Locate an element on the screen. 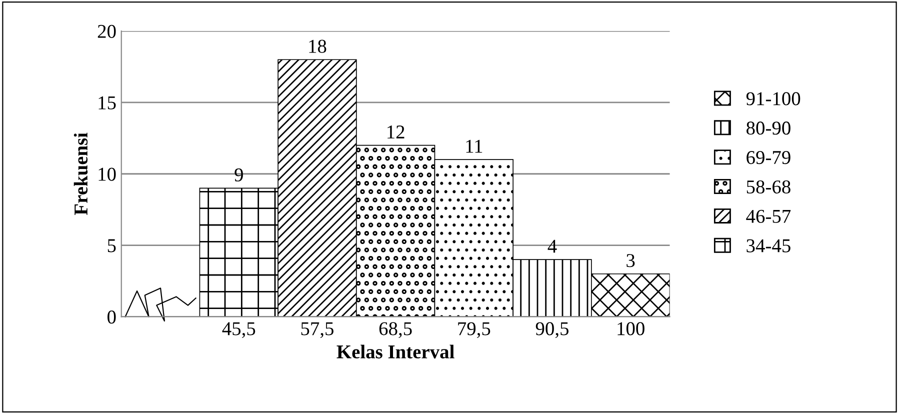  legend-label: 80-90 is located at coordinates (768, 128).